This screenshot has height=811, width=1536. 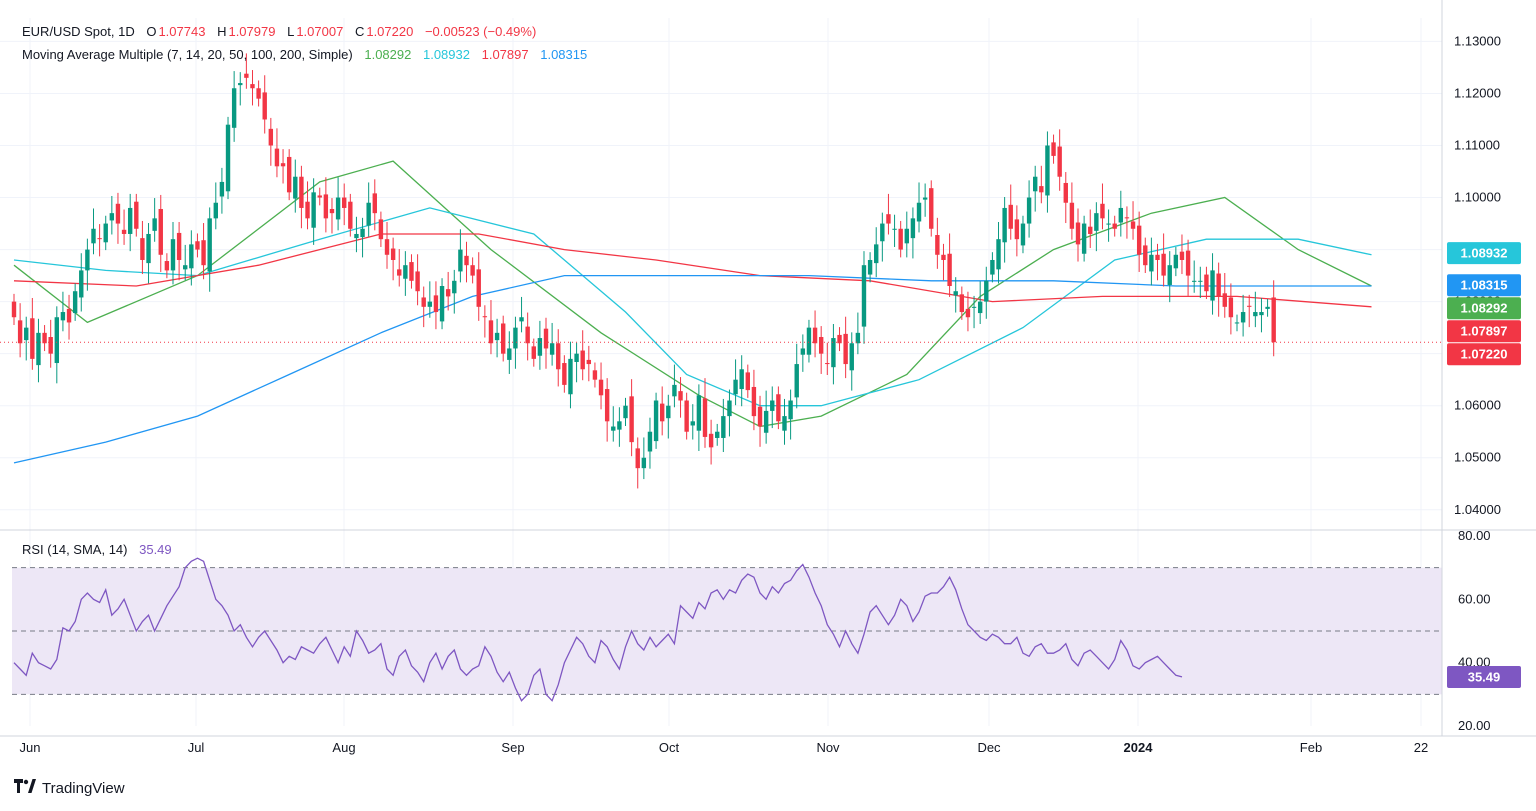 I want to click on rsi-tick-label: 80.00, so click(x=1474, y=535).